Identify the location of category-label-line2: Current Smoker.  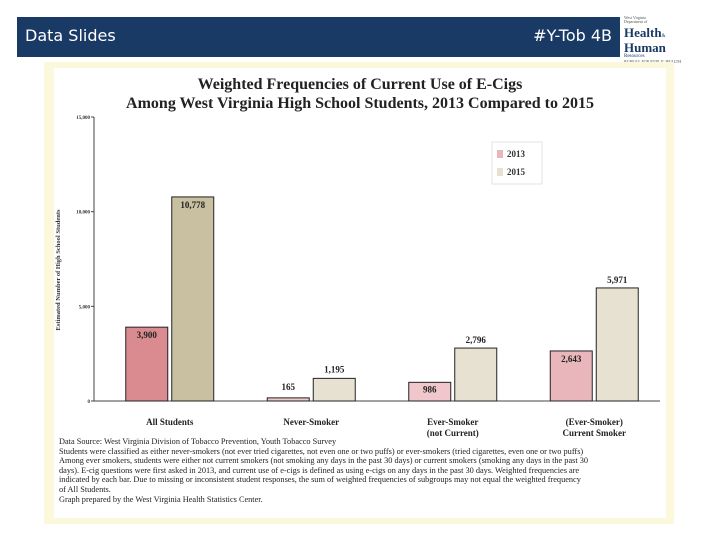
(594, 433).